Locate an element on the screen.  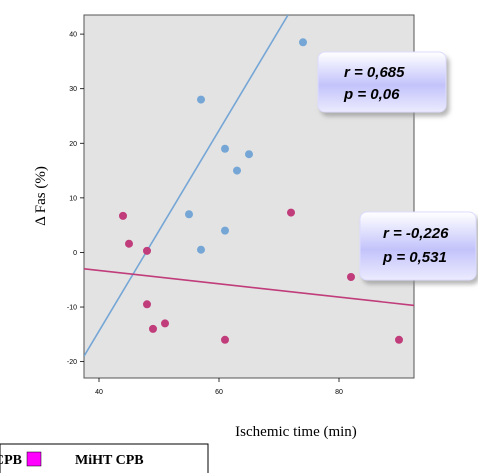
y-tick-label: -10 is located at coordinates (72, 308).